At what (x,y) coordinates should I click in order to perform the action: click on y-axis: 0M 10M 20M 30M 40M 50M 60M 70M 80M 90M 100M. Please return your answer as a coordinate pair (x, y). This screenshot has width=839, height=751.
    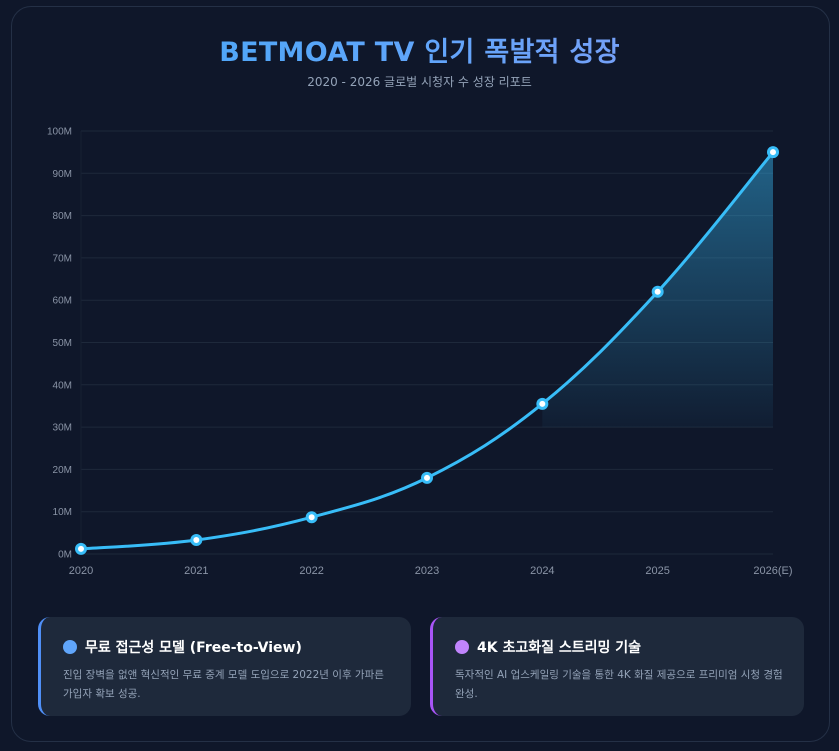
    Looking at the image, I should click on (59, 344).